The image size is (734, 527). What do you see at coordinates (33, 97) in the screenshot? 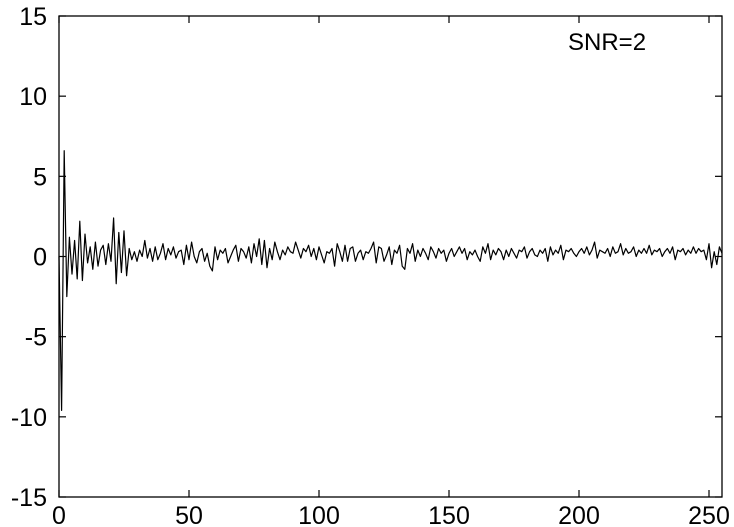
I see `y-tick-label: 10` at bounding box center [33, 97].